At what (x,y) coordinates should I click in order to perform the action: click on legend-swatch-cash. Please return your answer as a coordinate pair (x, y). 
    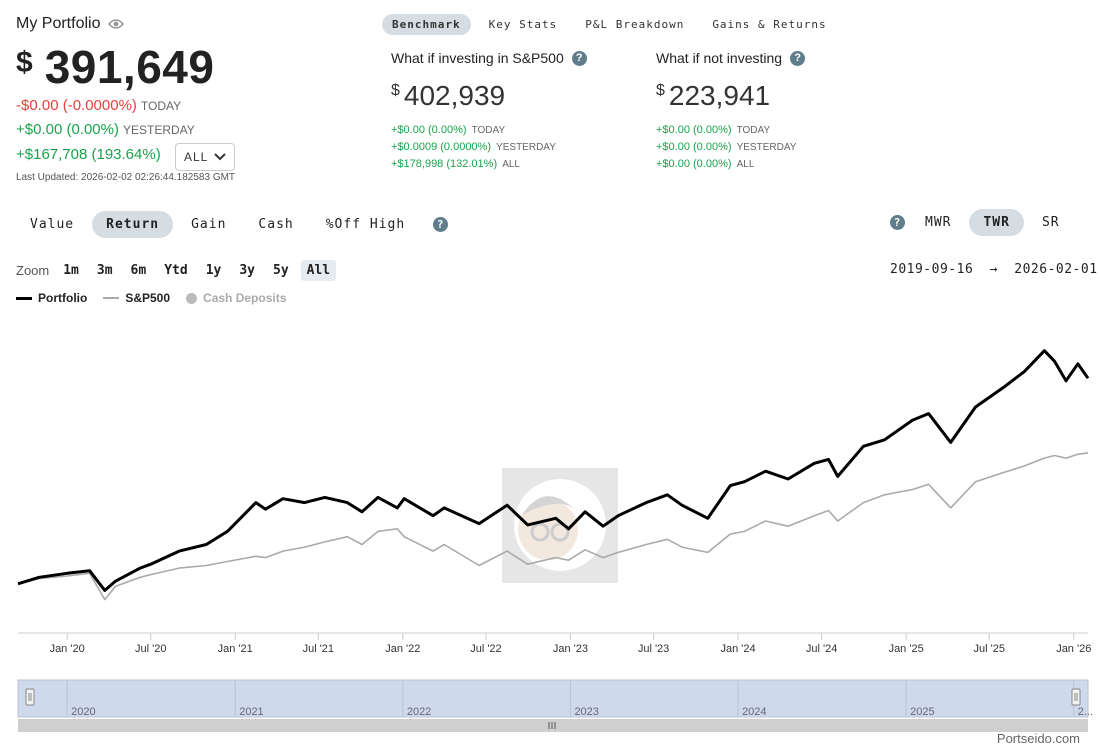
    Looking at the image, I should click on (192, 298).